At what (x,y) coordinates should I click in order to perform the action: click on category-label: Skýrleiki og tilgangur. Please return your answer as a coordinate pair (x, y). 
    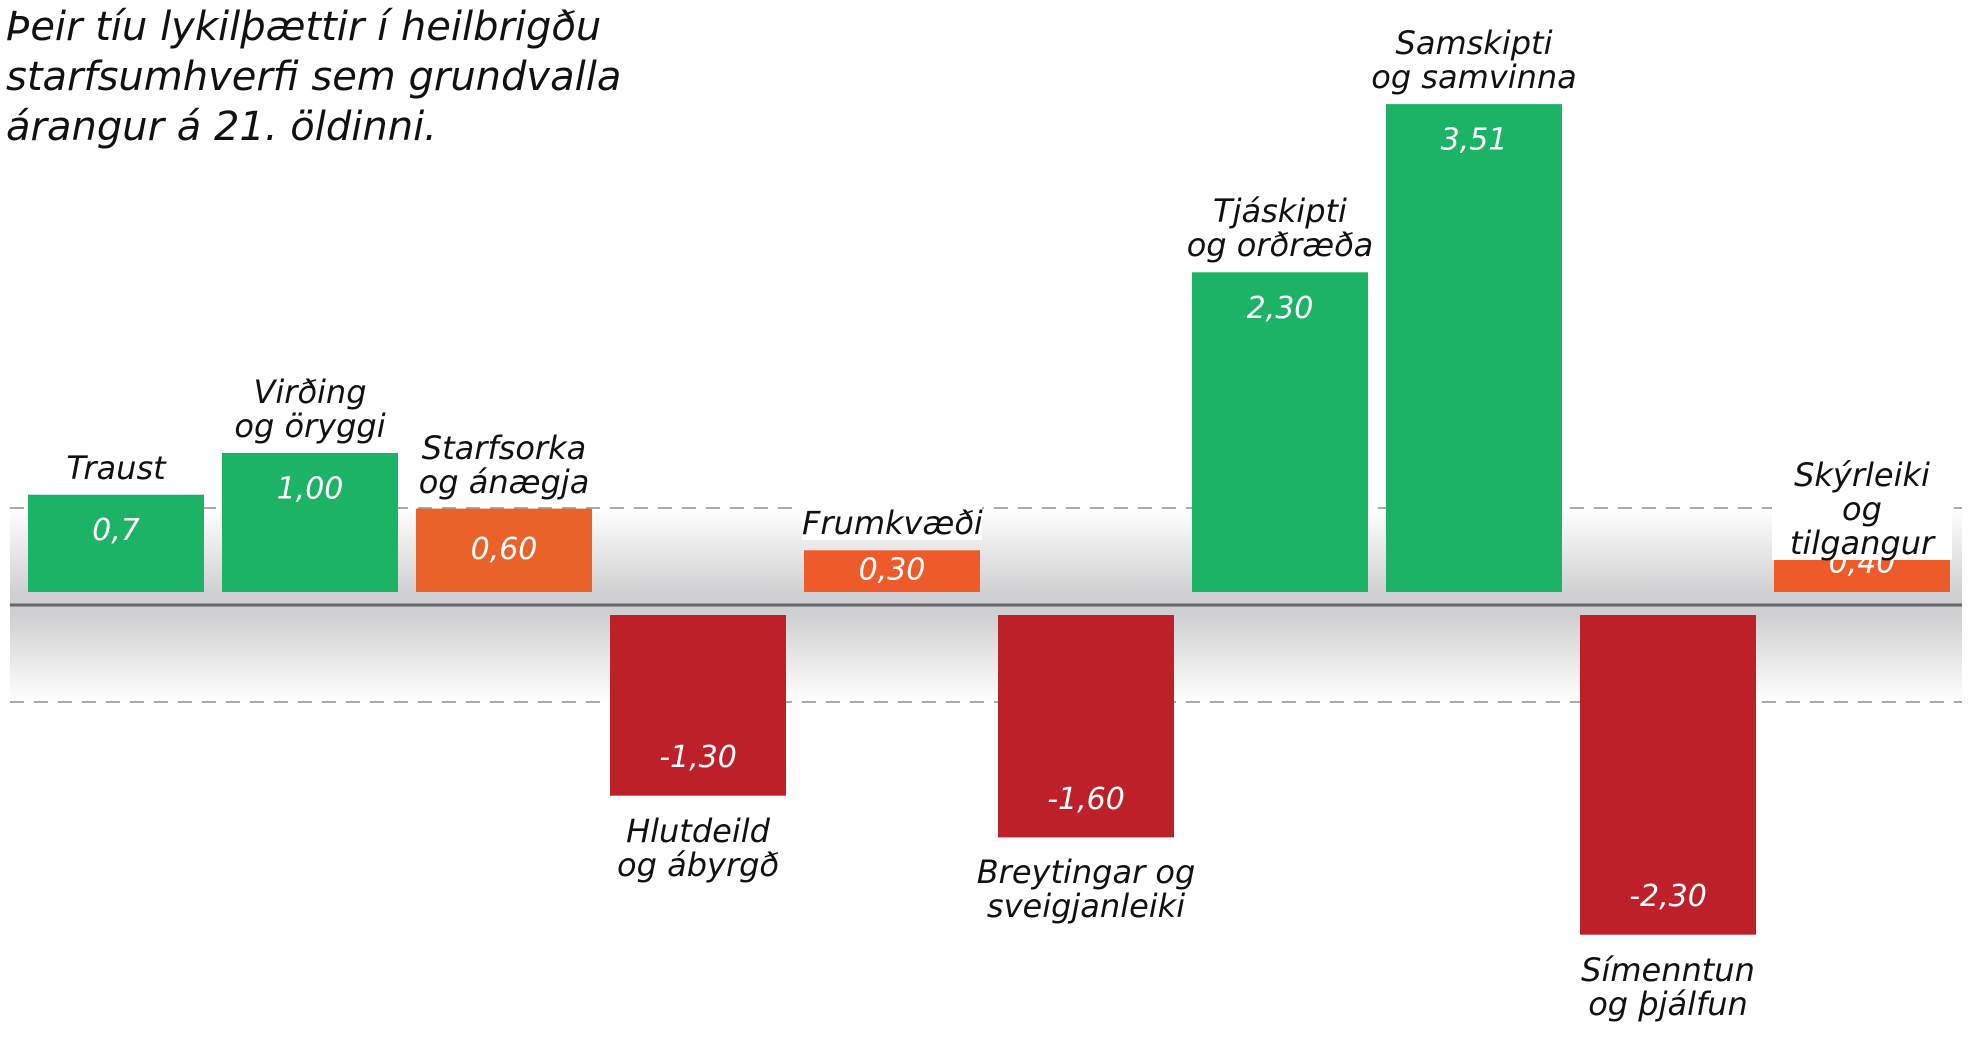
    Looking at the image, I should click on (1862, 509).